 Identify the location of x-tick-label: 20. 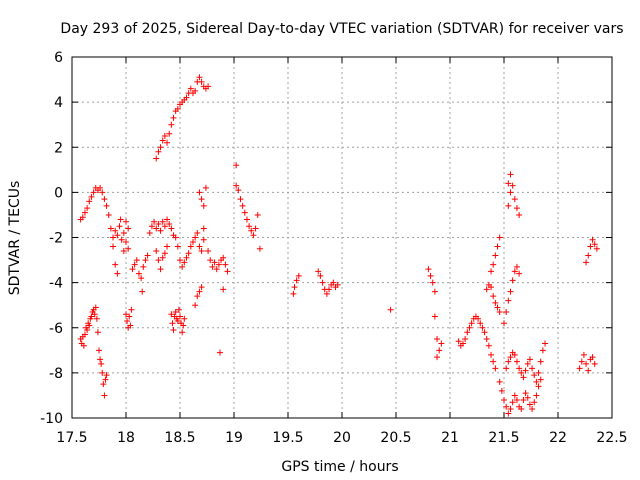
(342, 438).